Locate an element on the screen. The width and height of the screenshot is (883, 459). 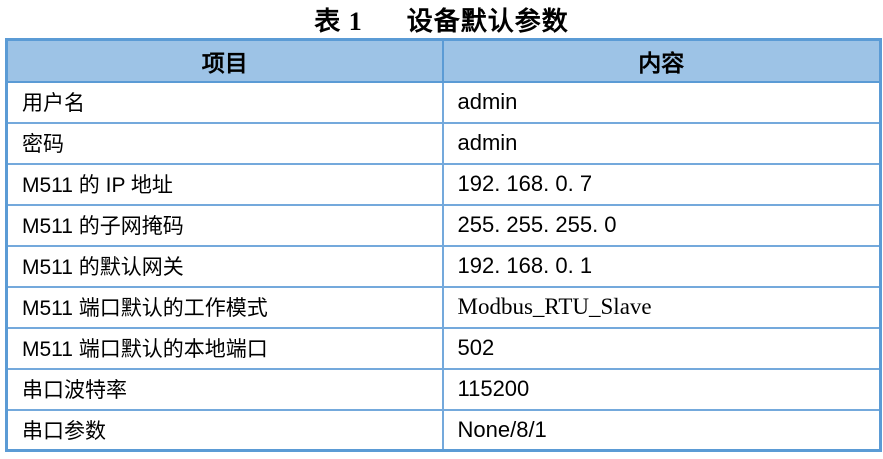
column-header-content: 内容 is located at coordinates (661, 60).